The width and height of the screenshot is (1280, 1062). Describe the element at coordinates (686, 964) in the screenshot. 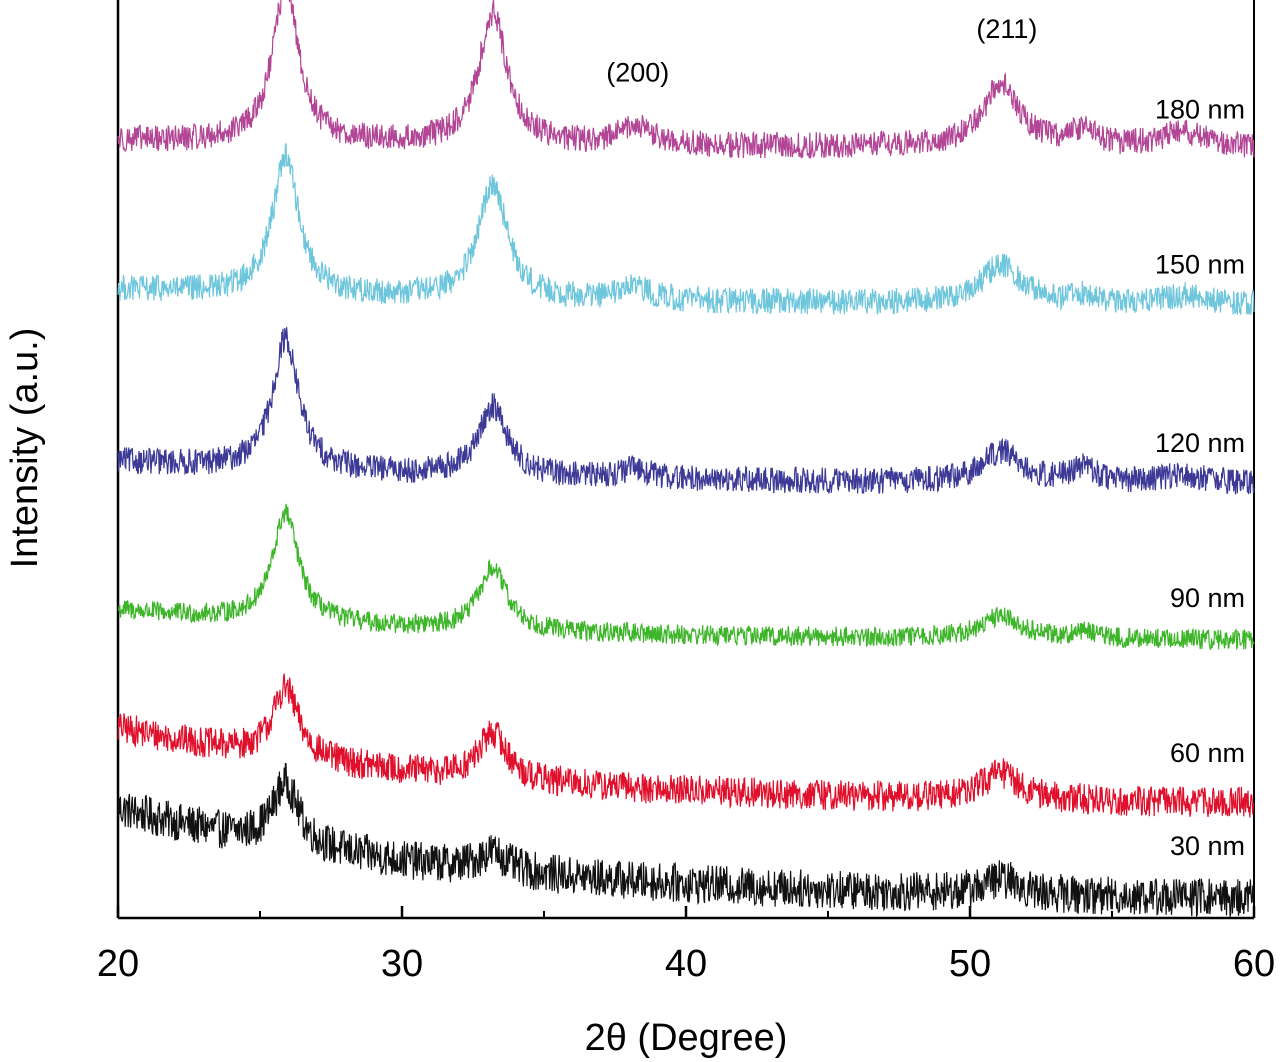

I see `x-tick-label: 40` at that location.